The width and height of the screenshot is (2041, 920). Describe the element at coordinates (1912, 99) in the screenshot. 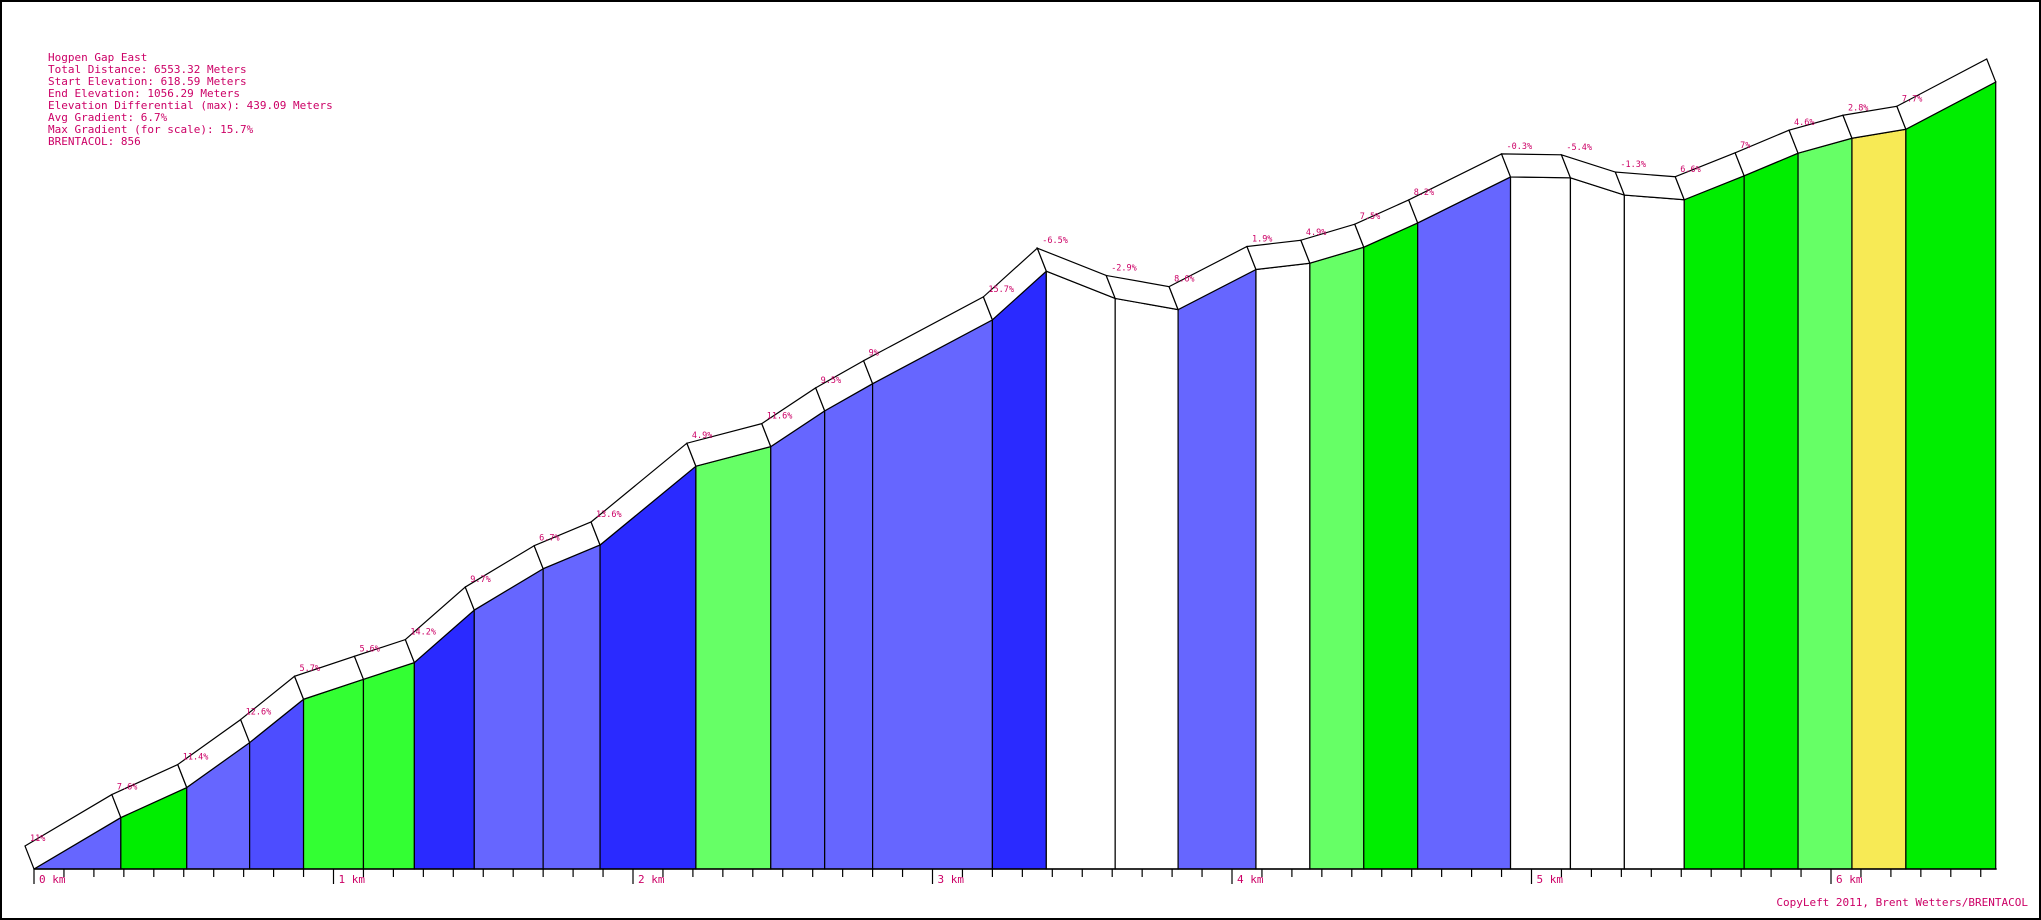

I see `gradient-label-30: 7.7%` at that location.